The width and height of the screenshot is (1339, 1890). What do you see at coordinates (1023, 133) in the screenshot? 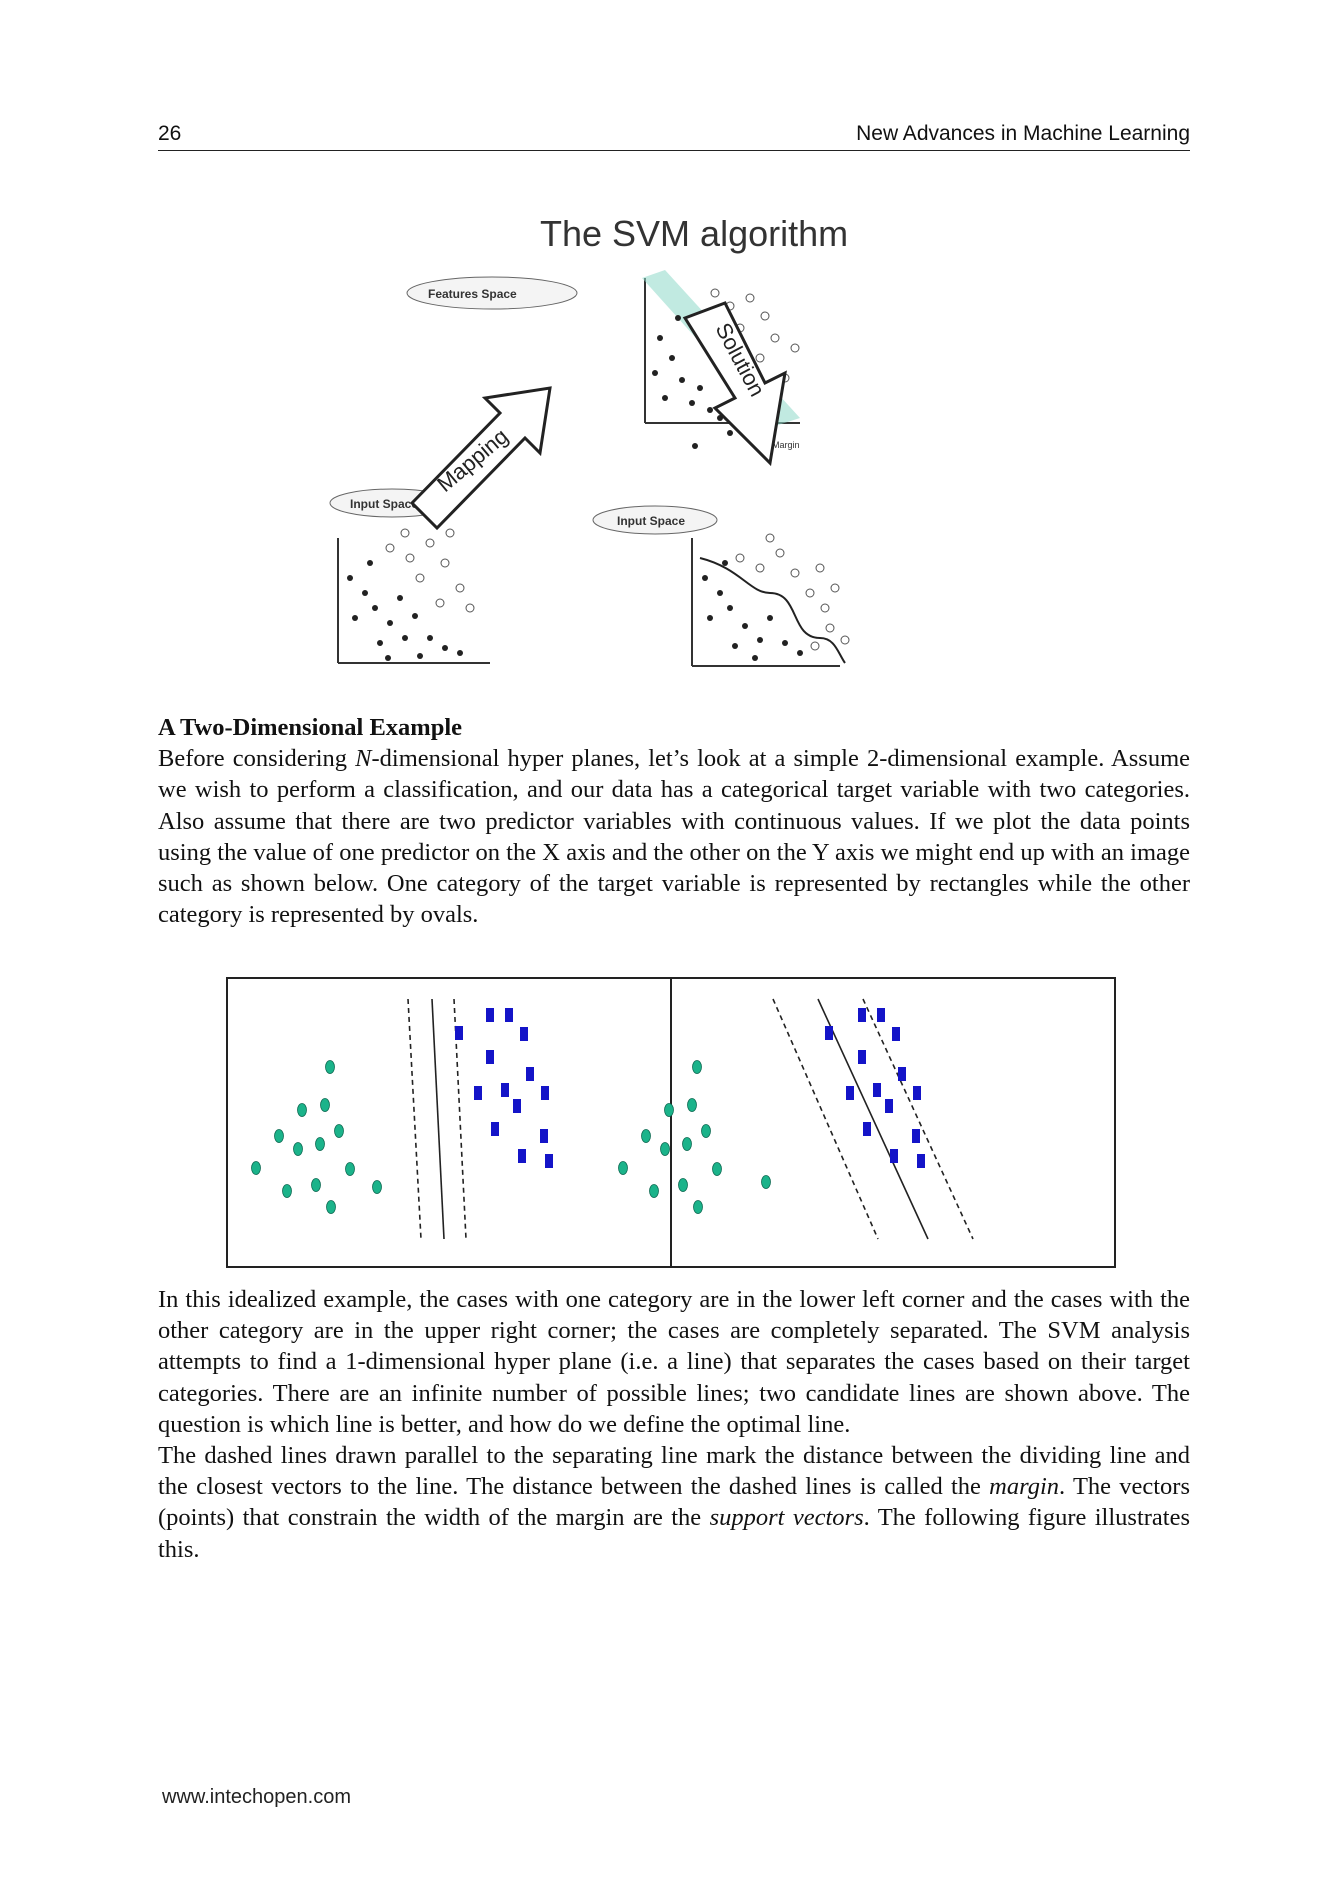
I see `running-title: New Advances in Machine Learning` at bounding box center [1023, 133].